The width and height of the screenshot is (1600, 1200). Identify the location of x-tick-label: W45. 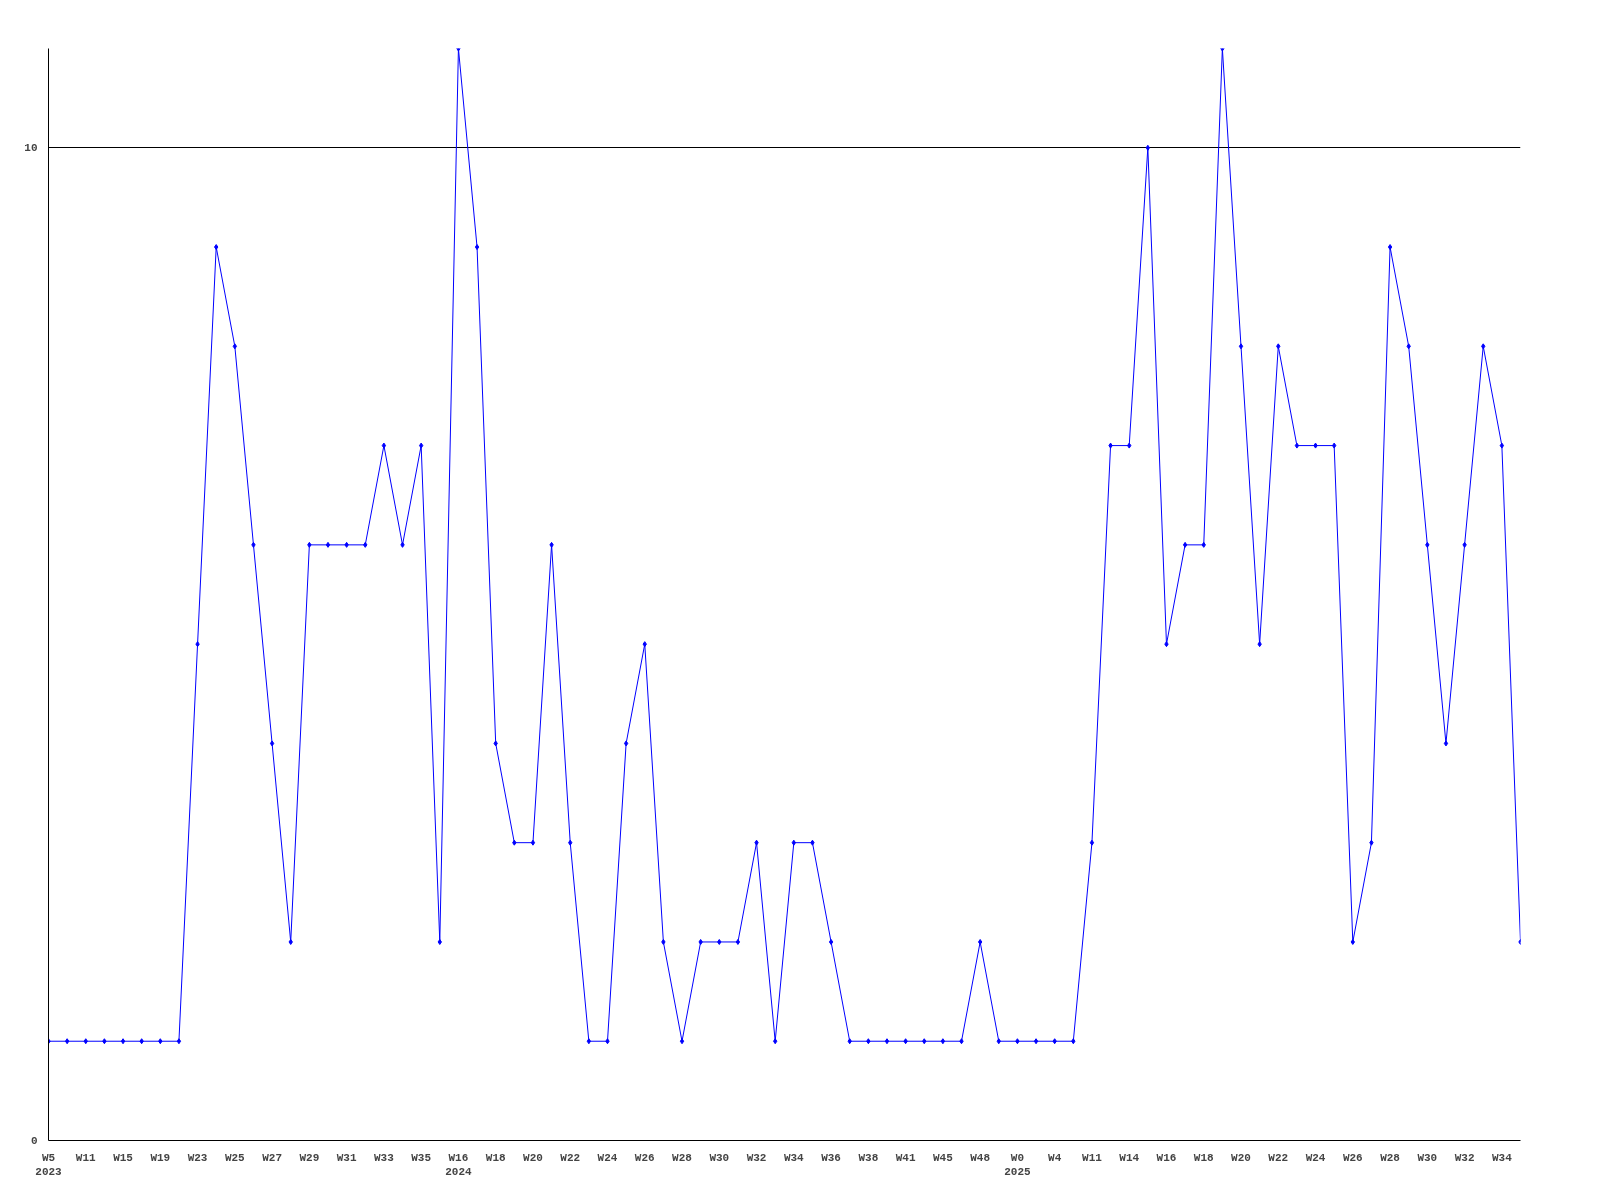
(943, 1157).